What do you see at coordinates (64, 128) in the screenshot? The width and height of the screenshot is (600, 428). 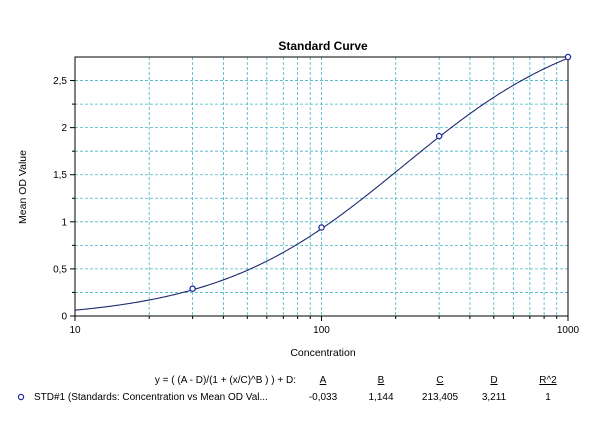 I see `y-tick-label: 2` at bounding box center [64, 128].